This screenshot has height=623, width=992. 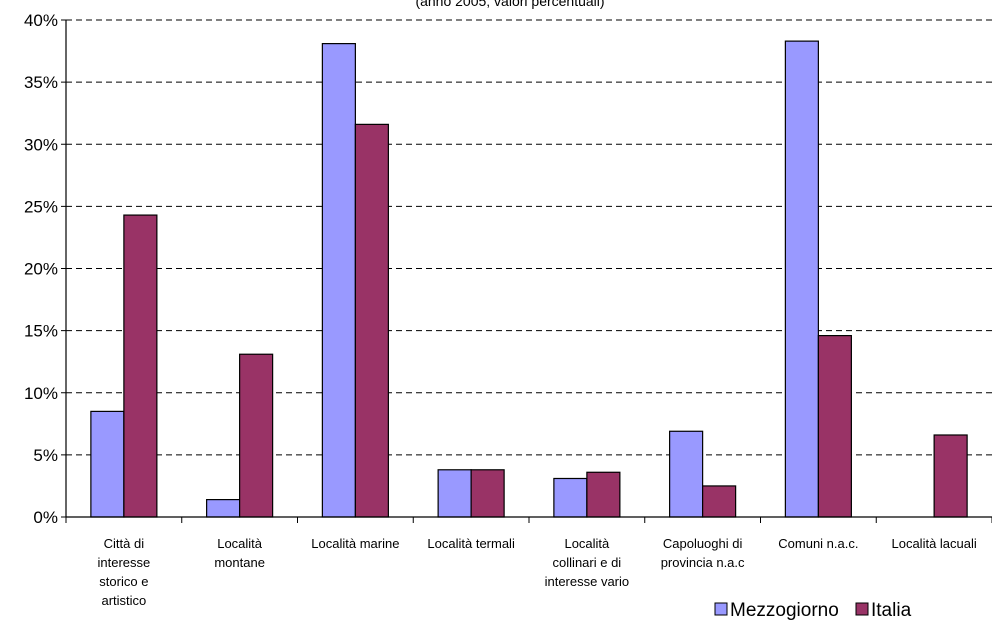 I want to click on legend-label-mezzogiorno: Mezzogiorno, so click(x=784, y=610).